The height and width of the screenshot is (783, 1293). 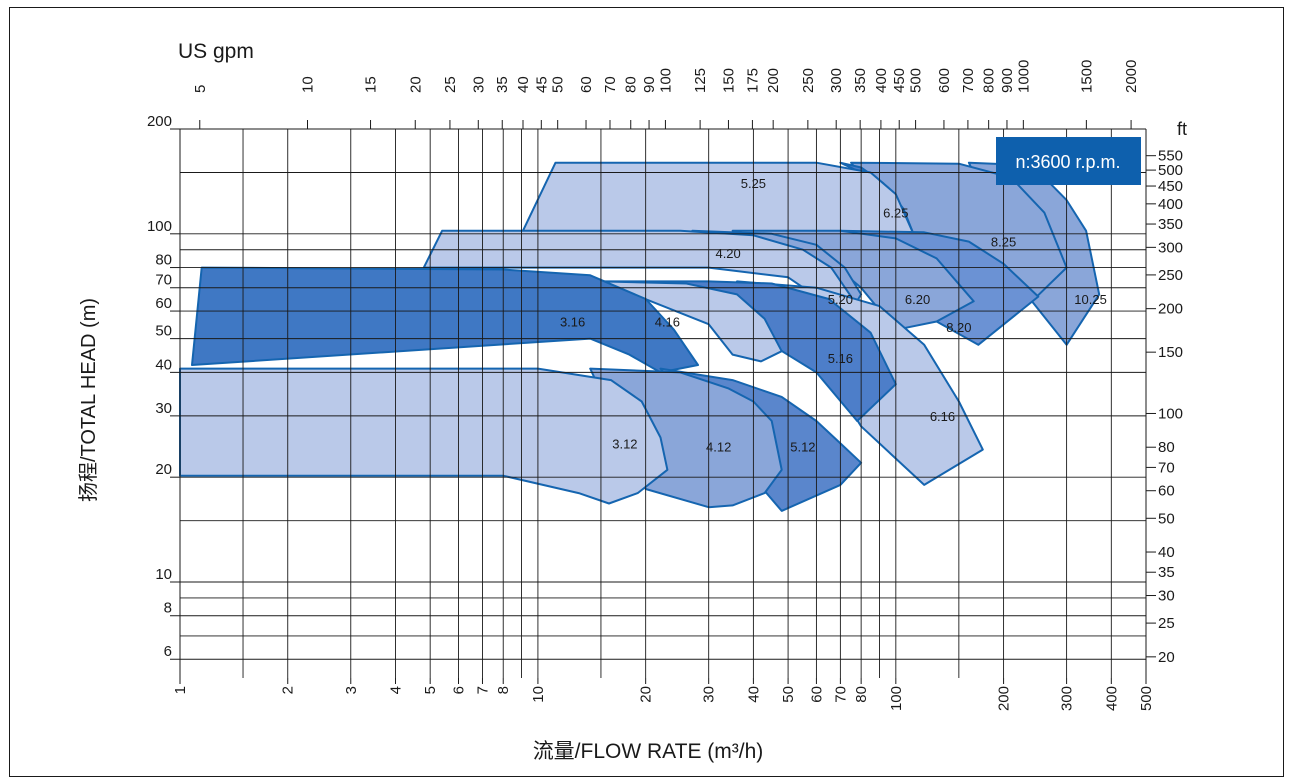 What do you see at coordinates (1166, 572) in the screenshot?
I see `ft-tick-label: 35` at bounding box center [1166, 572].